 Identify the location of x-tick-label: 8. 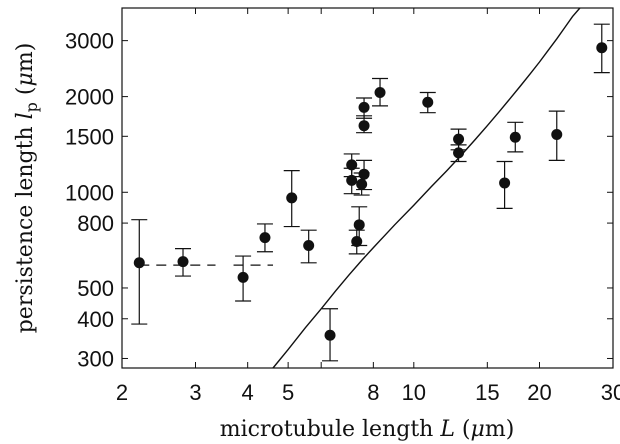
(373, 392).